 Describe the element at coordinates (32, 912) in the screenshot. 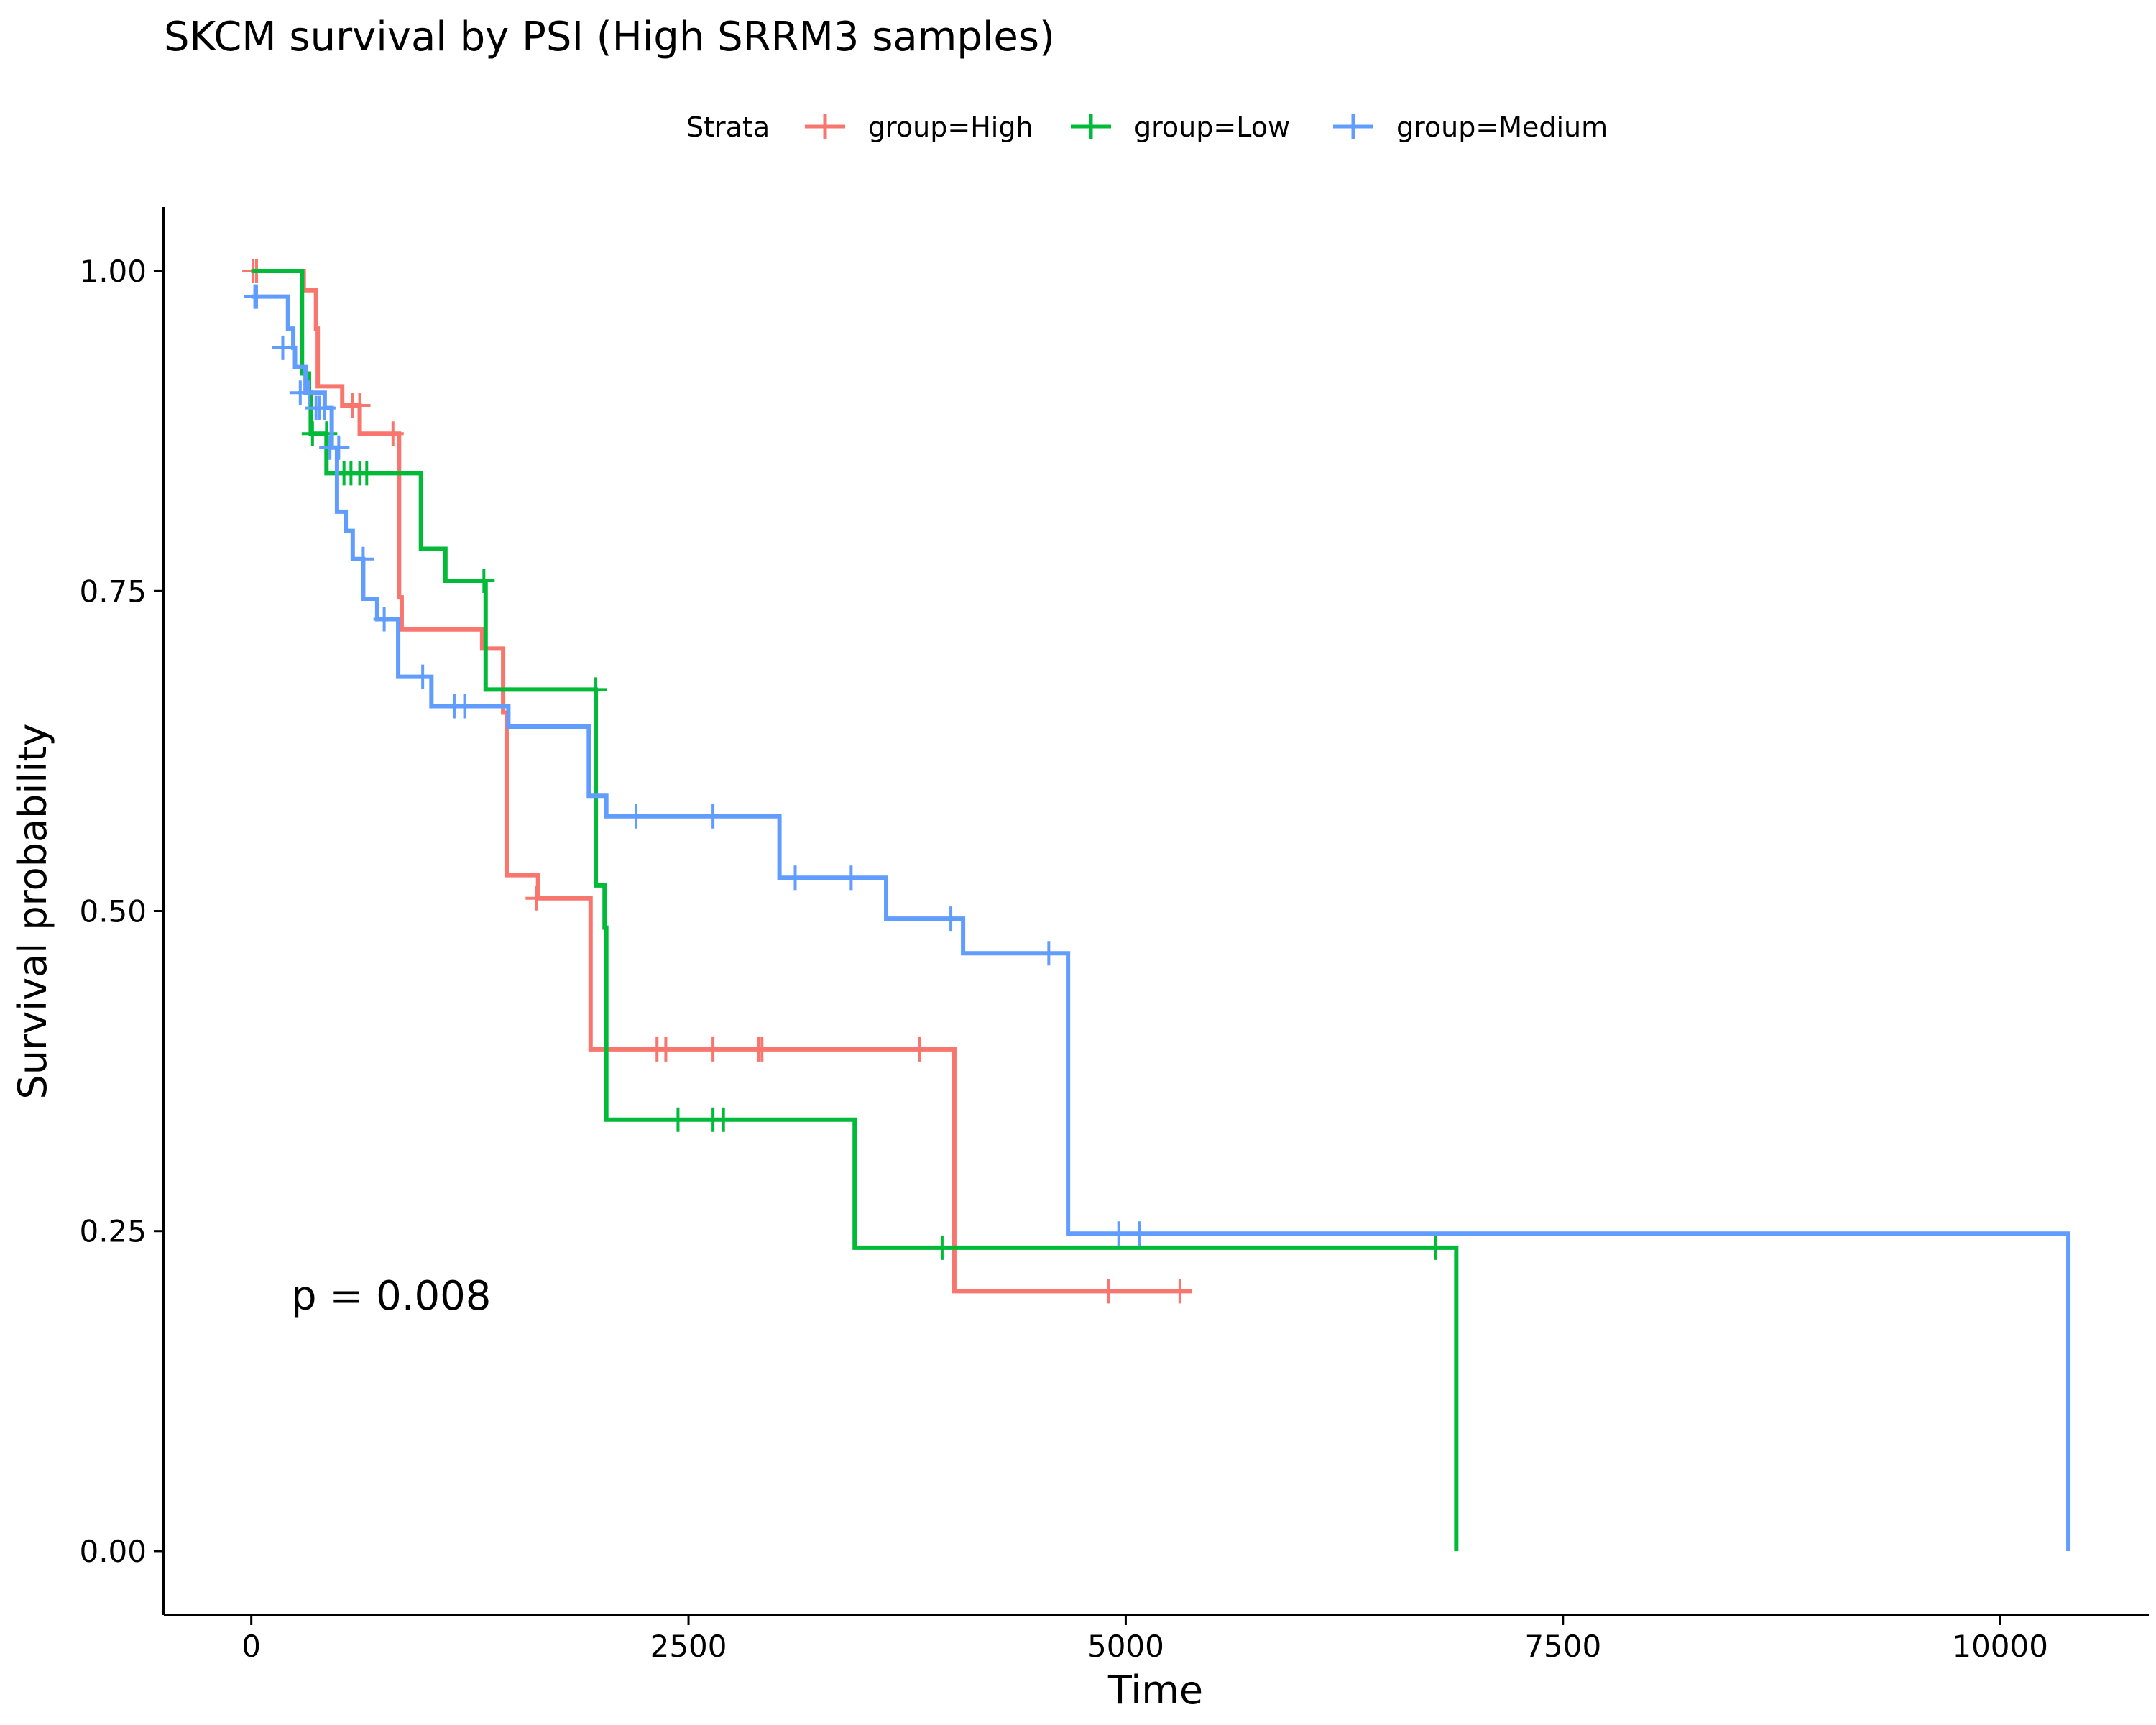

I see `y-axis-label: Survival probability` at that location.